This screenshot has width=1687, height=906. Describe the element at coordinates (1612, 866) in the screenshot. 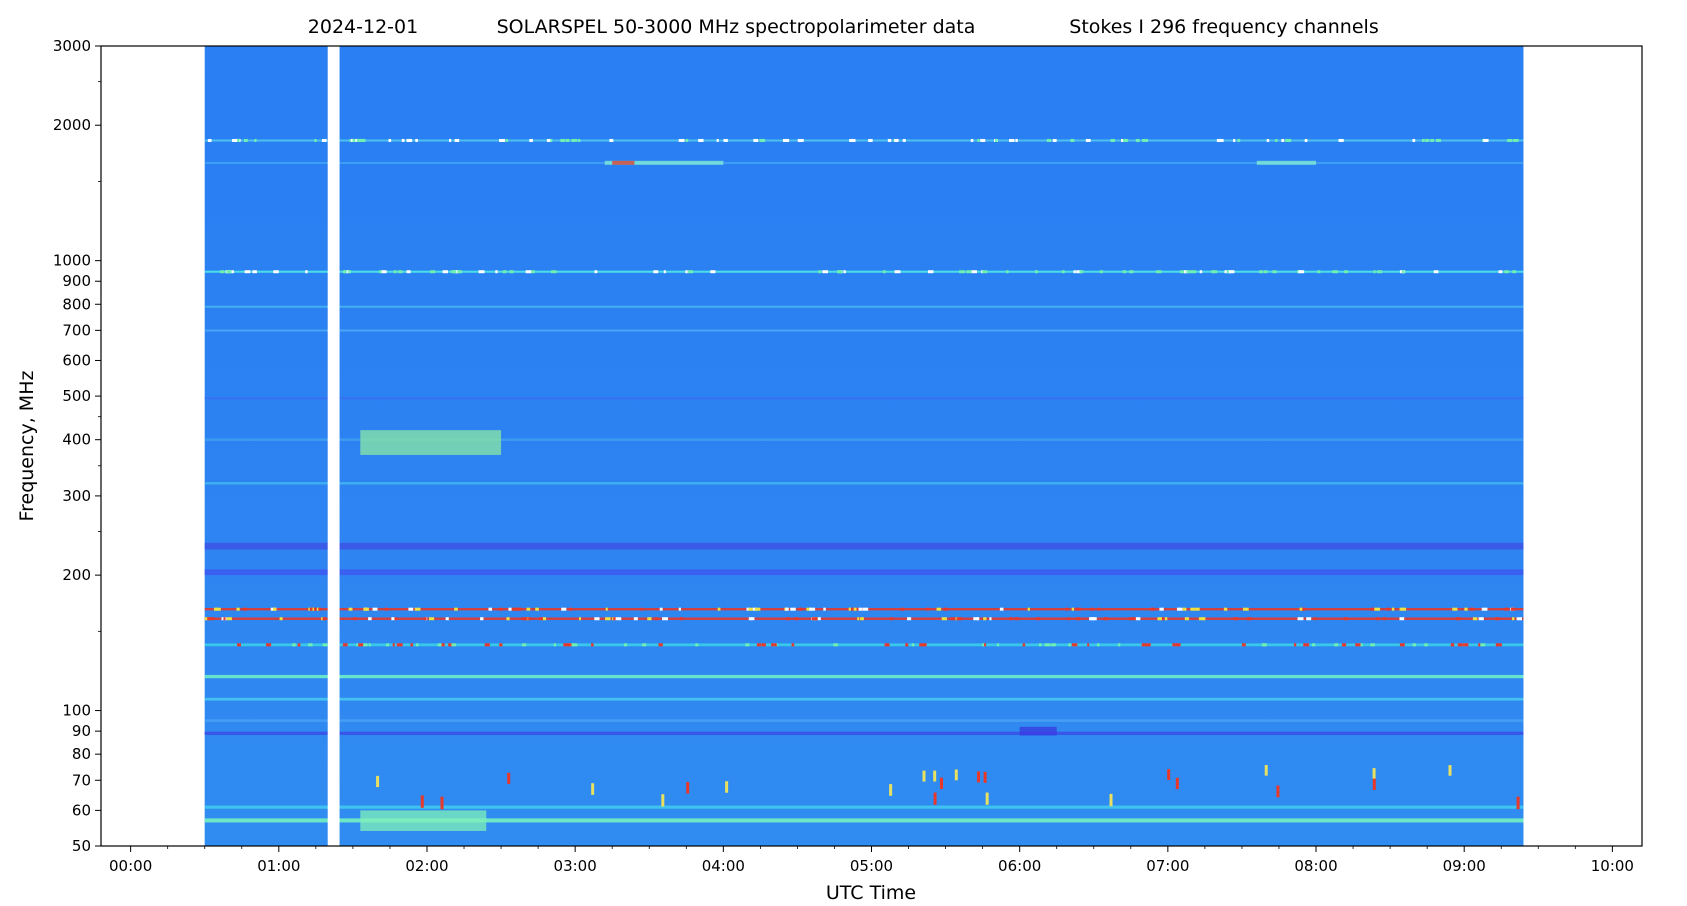

I see `x-tick-label-10: 10:00` at that location.